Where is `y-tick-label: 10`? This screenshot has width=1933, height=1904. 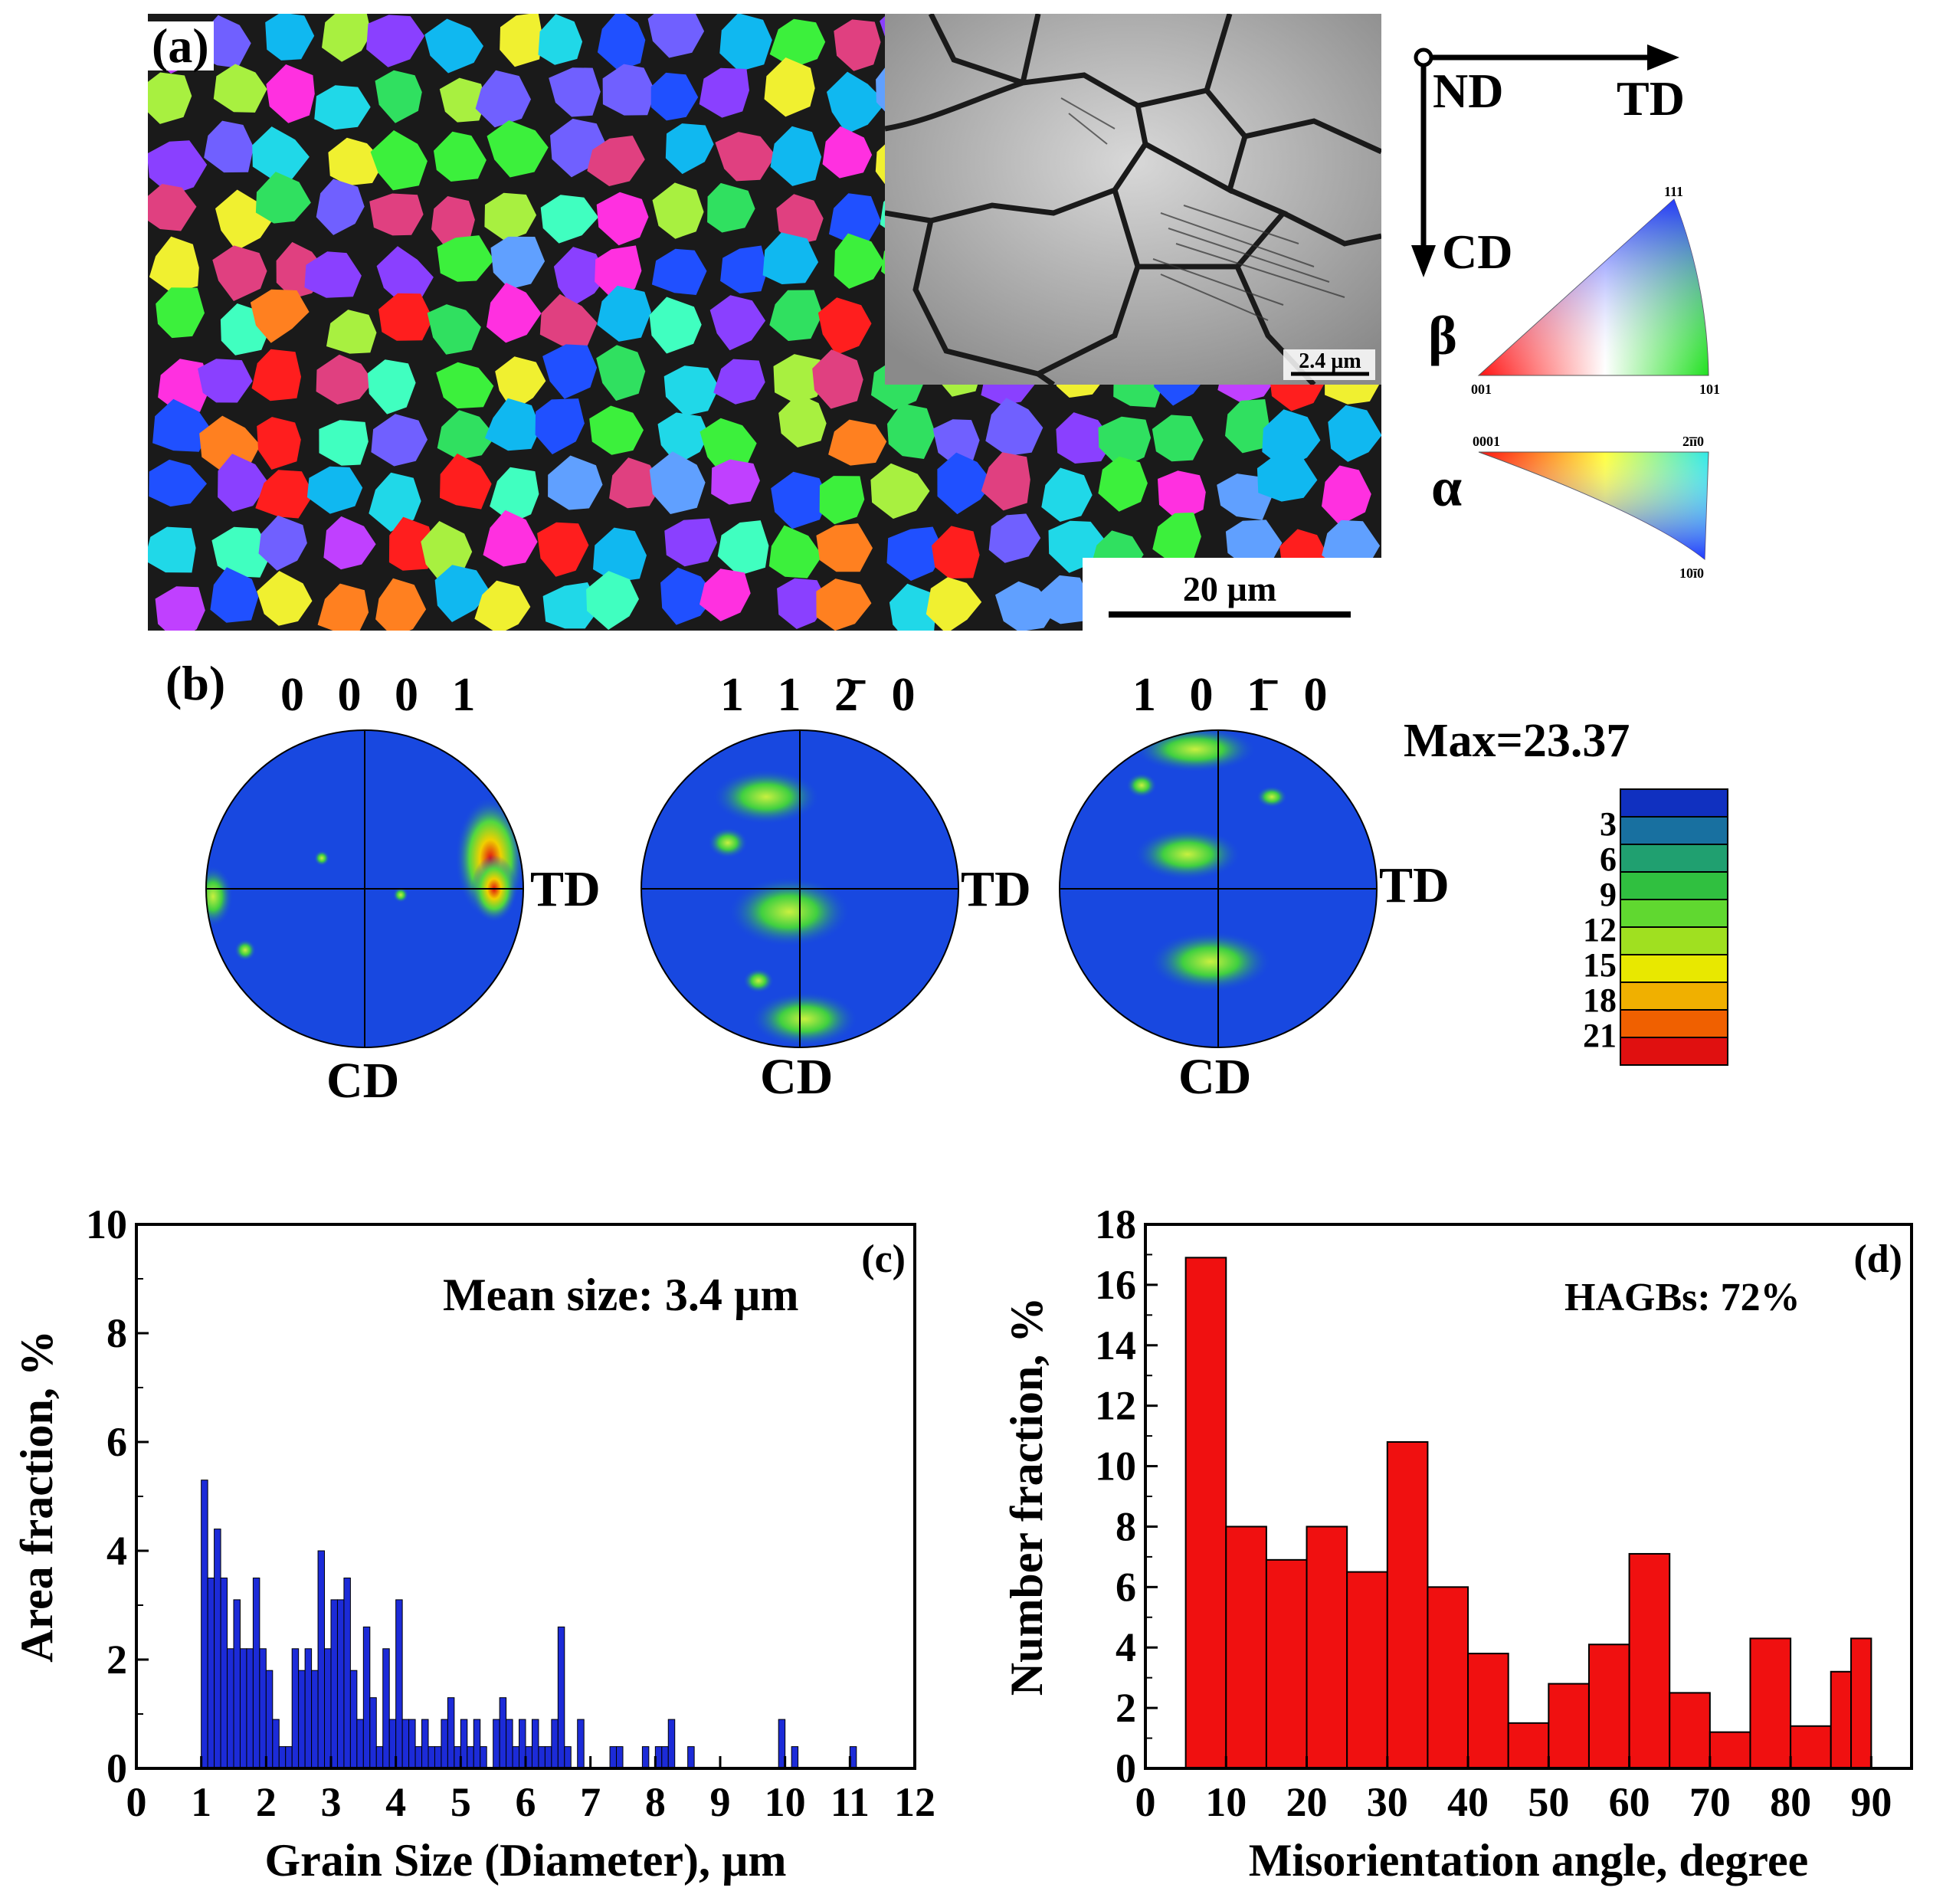 y-tick-label: 10 is located at coordinates (106, 1224).